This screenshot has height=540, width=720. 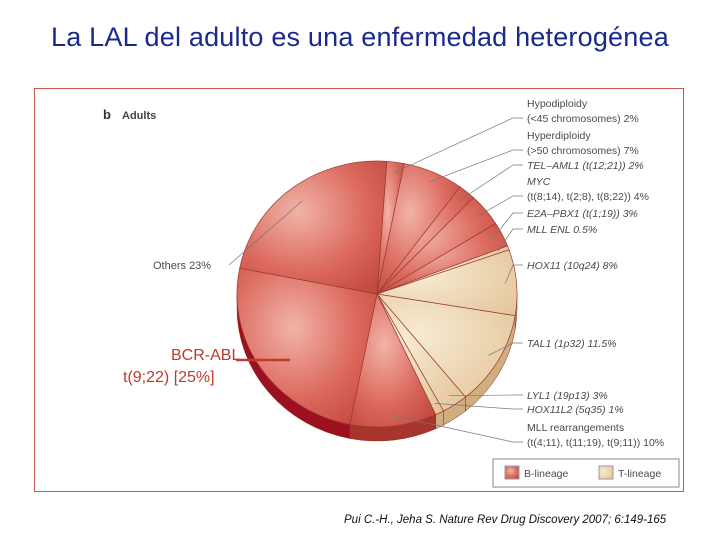 I want to click on leader-tal1-1p32, so click(x=505, y=349).